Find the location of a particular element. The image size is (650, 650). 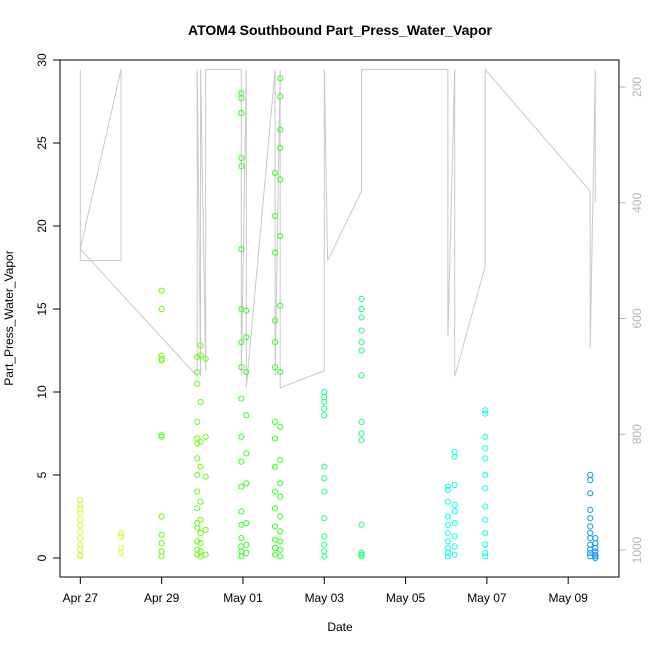

secondary-tick-label: 600 is located at coordinates (637, 318).